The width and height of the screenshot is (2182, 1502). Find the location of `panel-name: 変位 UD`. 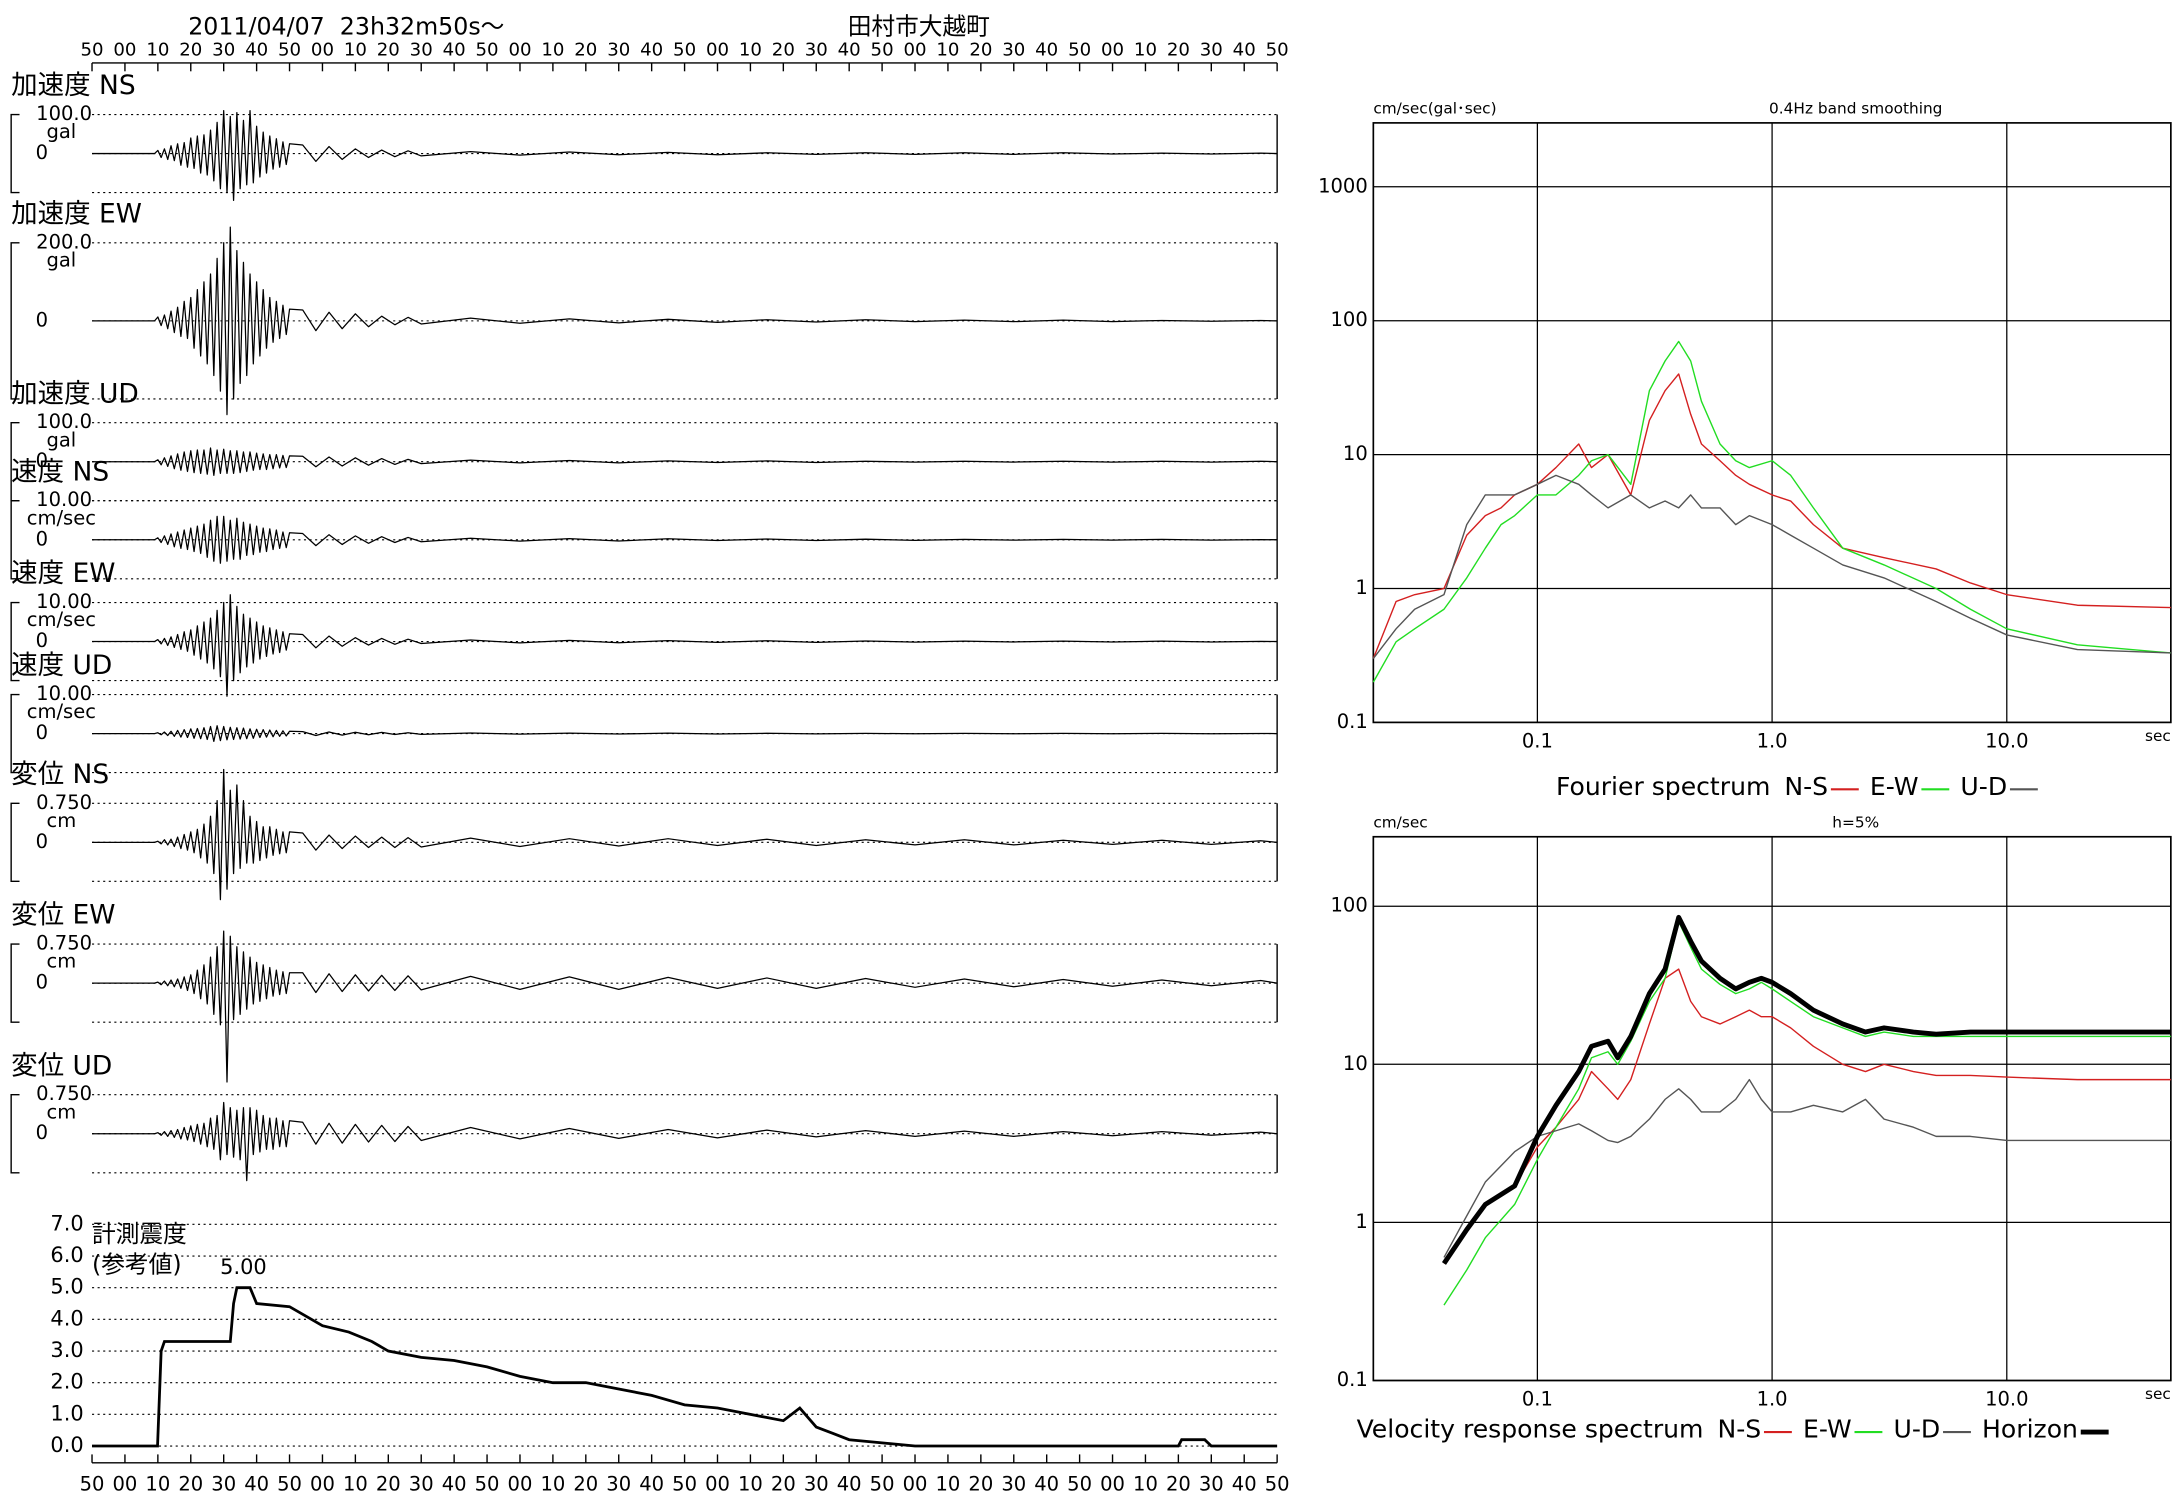

panel-name: 変位 UD is located at coordinates (61, 1065).